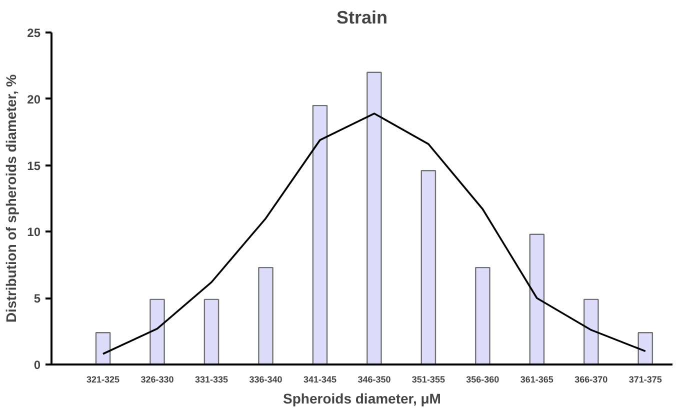  What do you see at coordinates (483, 379) in the screenshot?
I see `x-tick-label: 356-360` at bounding box center [483, 379].